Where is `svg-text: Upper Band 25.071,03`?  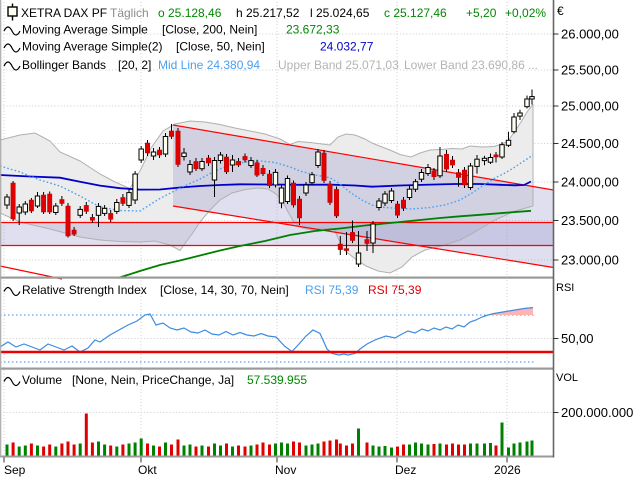
svg-text: Upper Band 25.071,03 is located at coordinates (338, 65).